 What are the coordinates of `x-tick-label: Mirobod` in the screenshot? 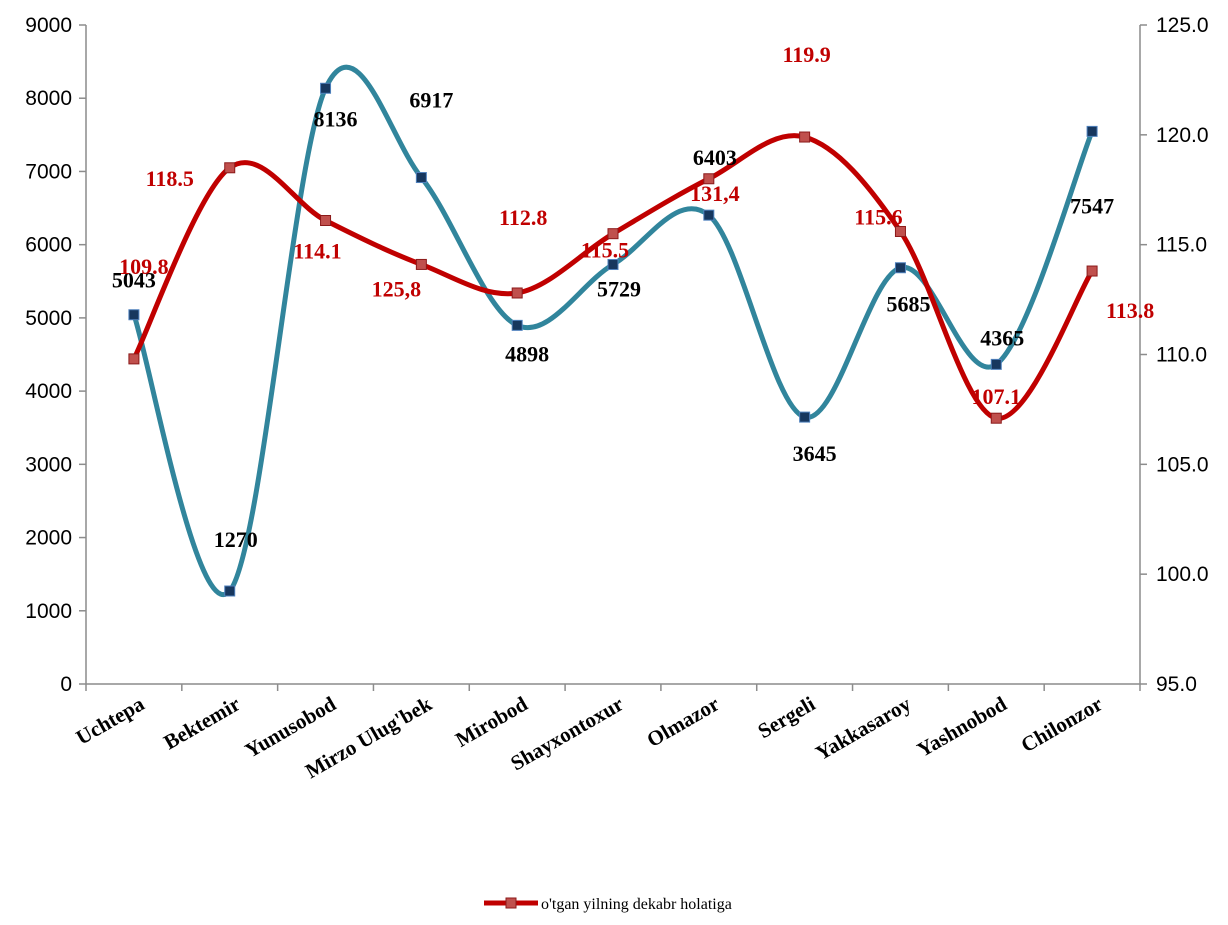 It's located at (491, 721).